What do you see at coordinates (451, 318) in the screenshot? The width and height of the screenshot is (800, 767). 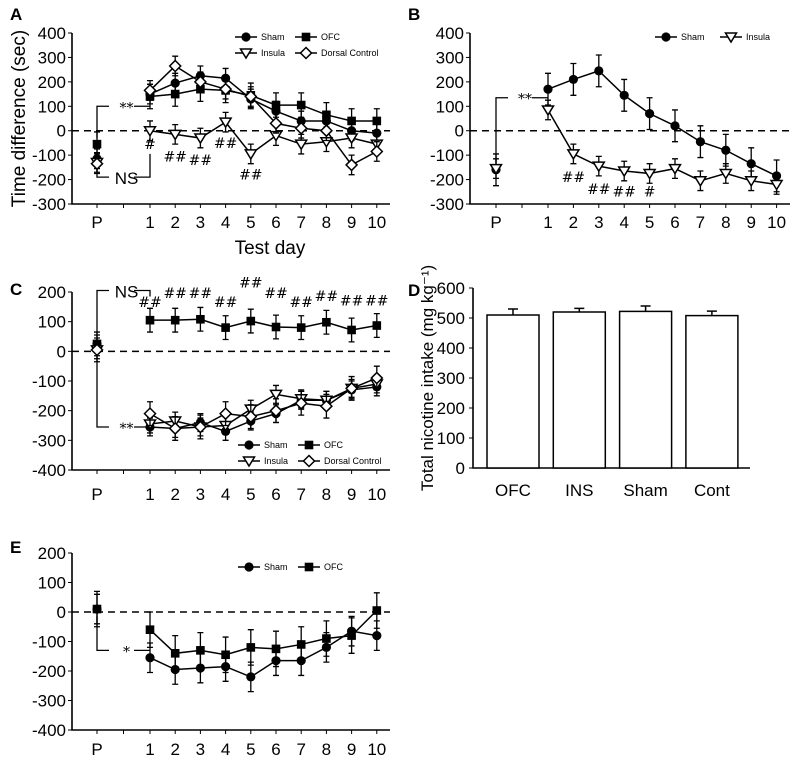 I see `y-tick-label: 500` at bounding box center [451, 318].